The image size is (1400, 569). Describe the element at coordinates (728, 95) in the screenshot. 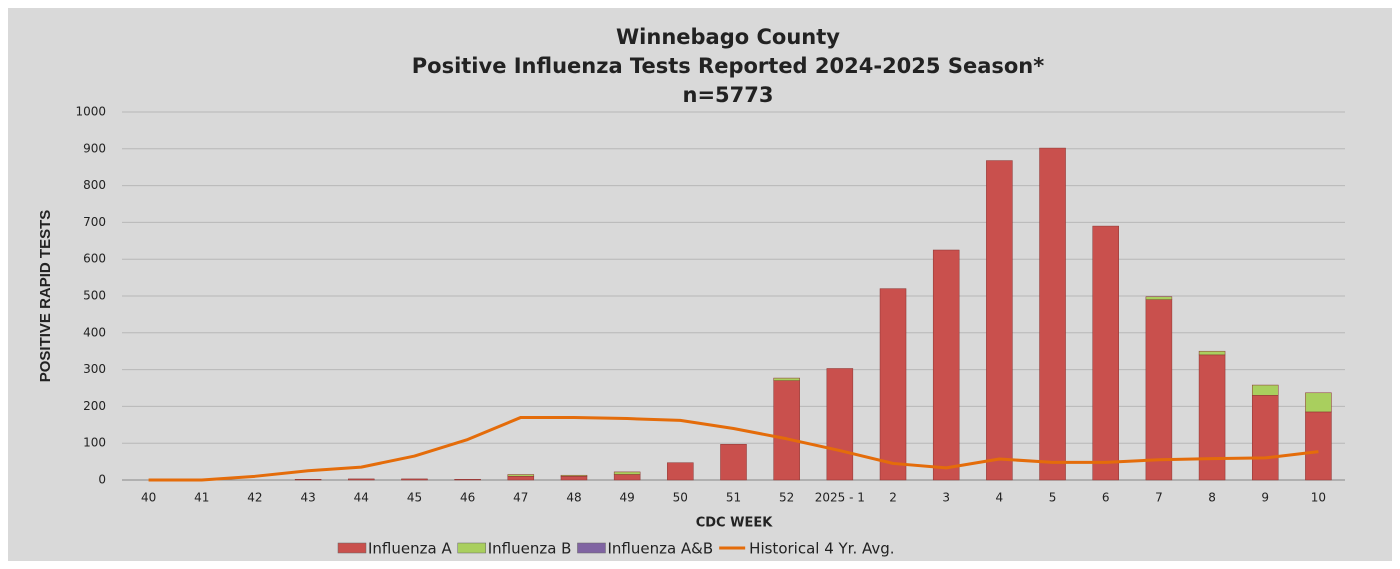

I see `chart-note: n=5773` at that location.